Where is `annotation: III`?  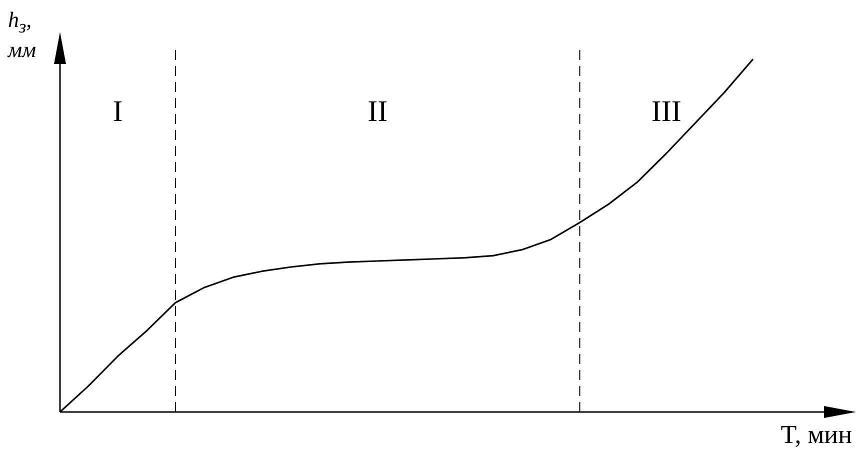
annotation: III is located at coordinates (666, 112).